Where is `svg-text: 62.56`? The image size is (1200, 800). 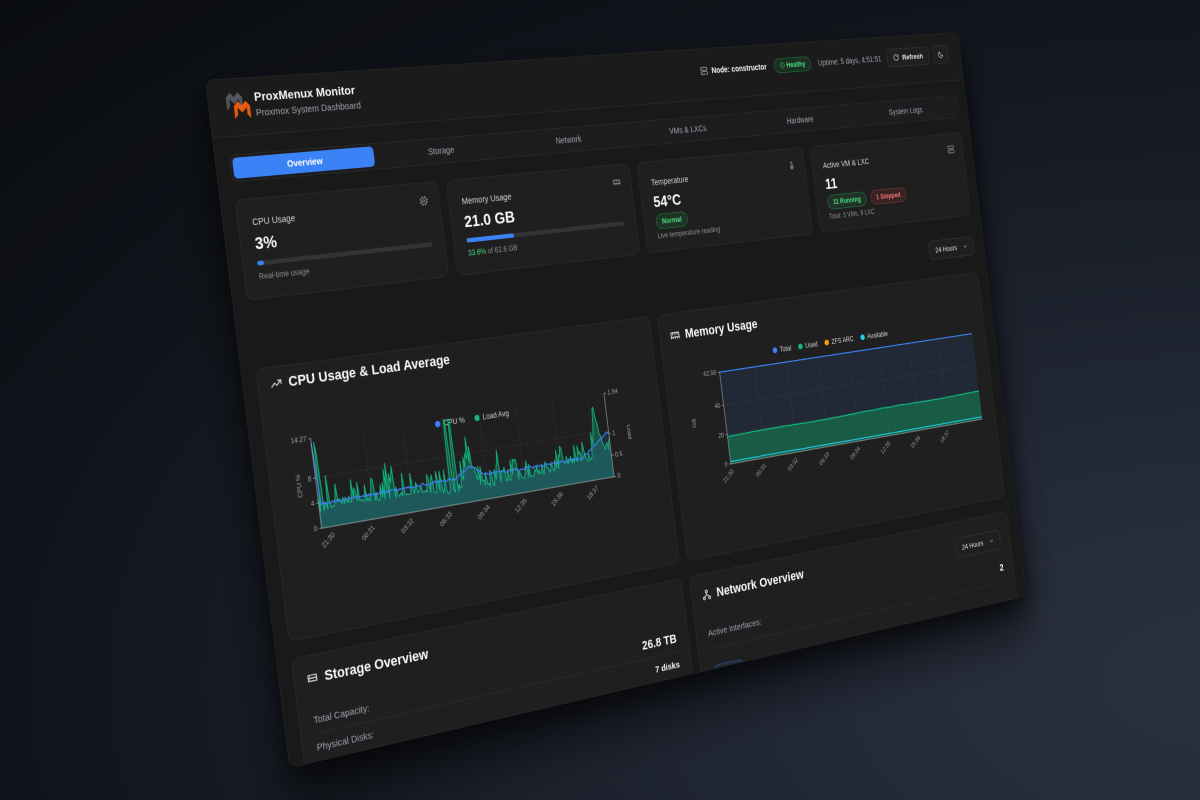 svg-text: 62.56 is located at coordinates (710, 373).